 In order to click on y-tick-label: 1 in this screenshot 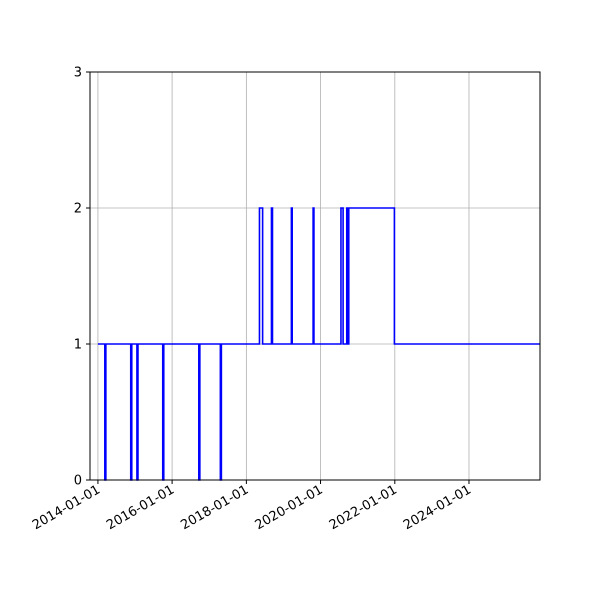, I will do `click(78, 345)`.